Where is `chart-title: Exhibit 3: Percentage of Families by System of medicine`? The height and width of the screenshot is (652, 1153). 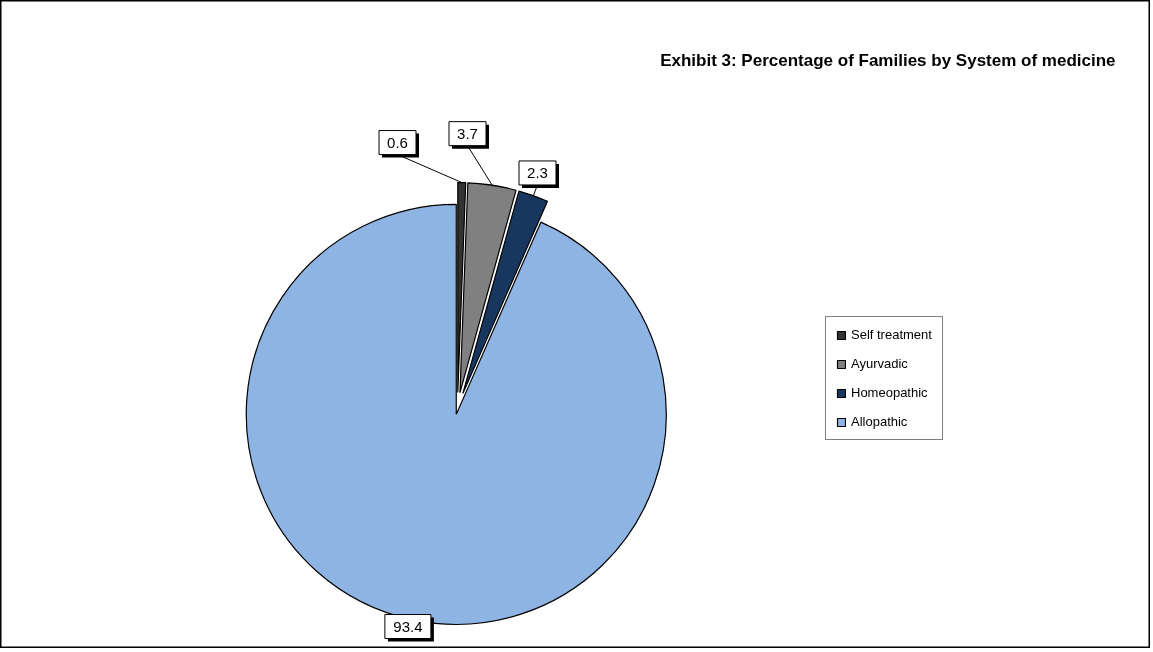 chart-title: Exhibit 3: Percentage of Families by System of medicine is located at coordinates (888, 60).